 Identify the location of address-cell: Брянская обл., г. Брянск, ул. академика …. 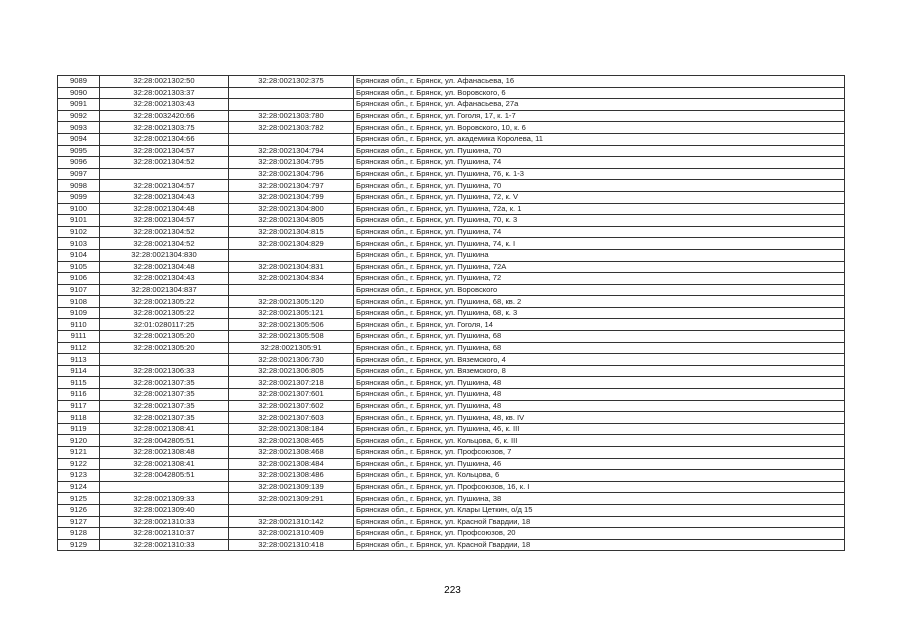
(599, 139).